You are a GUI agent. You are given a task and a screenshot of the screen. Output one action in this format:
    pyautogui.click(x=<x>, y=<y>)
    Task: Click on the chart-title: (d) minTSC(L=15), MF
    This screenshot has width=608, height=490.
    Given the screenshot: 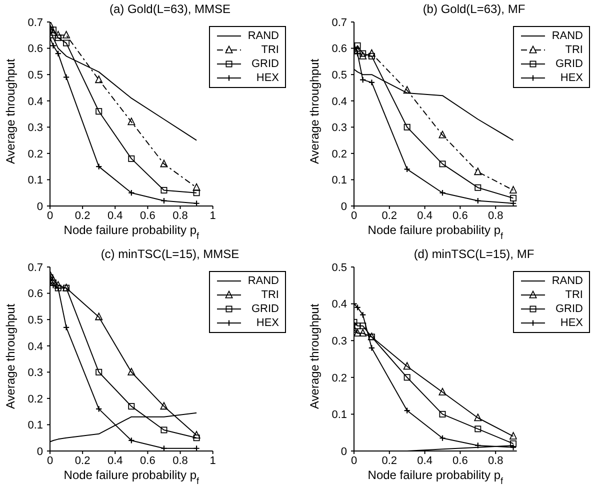 What is the action you would take?
    pyautogui.click(x=474, y=254)
    